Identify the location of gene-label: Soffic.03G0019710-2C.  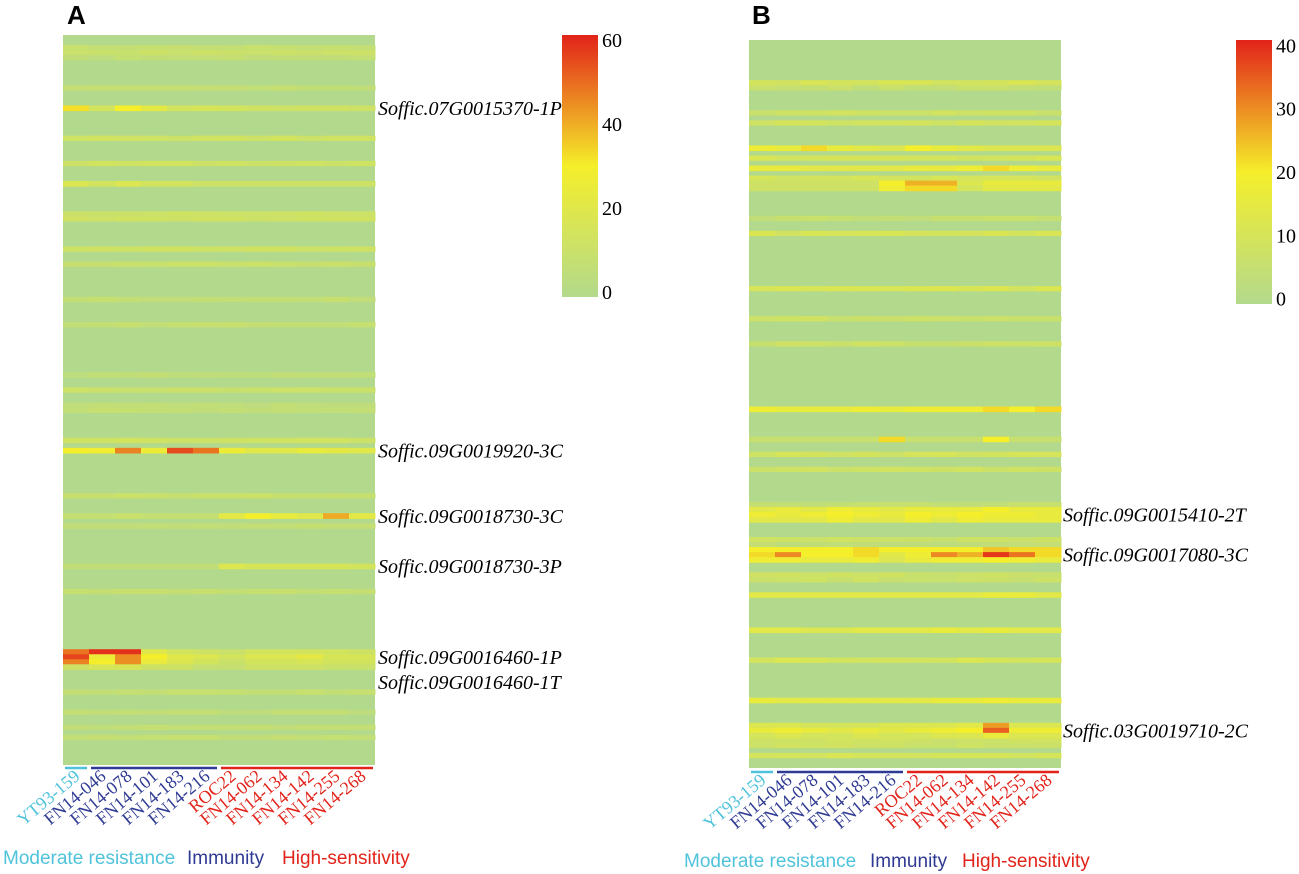
(1156, 731).